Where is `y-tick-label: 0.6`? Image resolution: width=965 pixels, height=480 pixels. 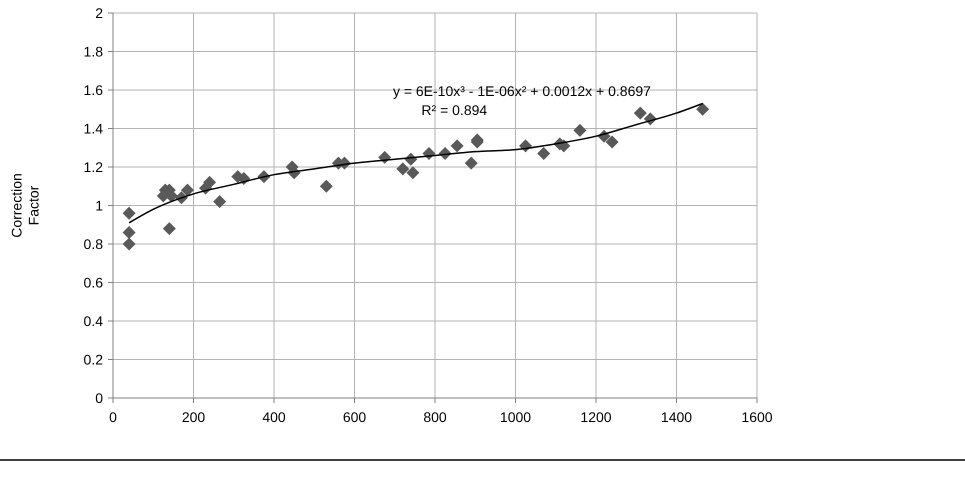
y-tick-label: 0.6 is located at coordinates (94, 282).